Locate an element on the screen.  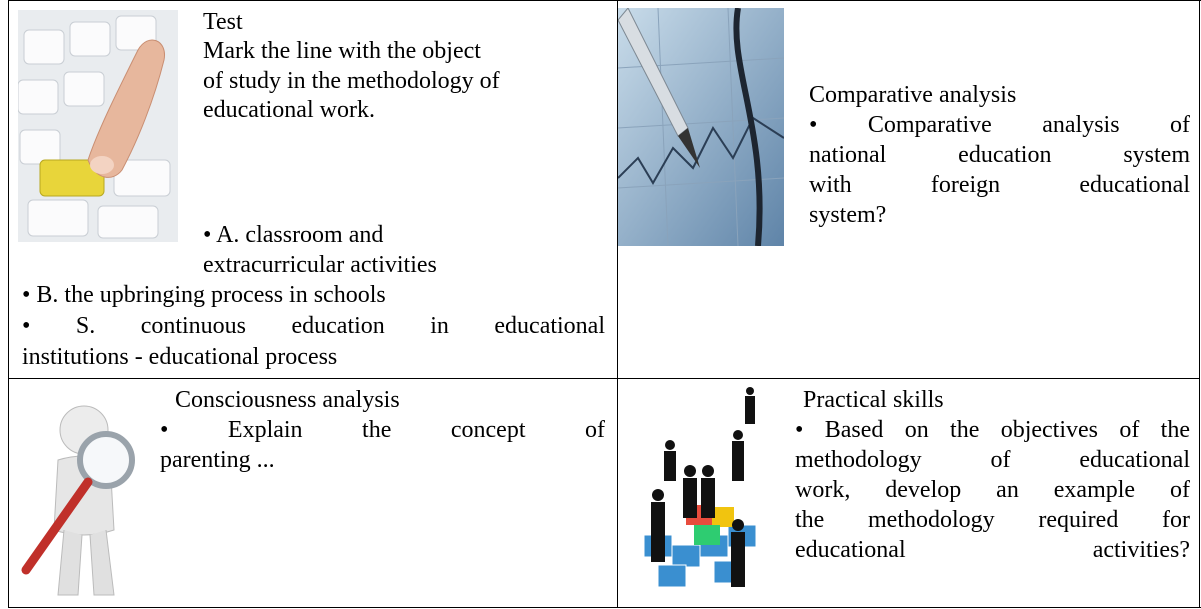
cell-text-line: of study in the methodology of is located at coordinates (351, 81).